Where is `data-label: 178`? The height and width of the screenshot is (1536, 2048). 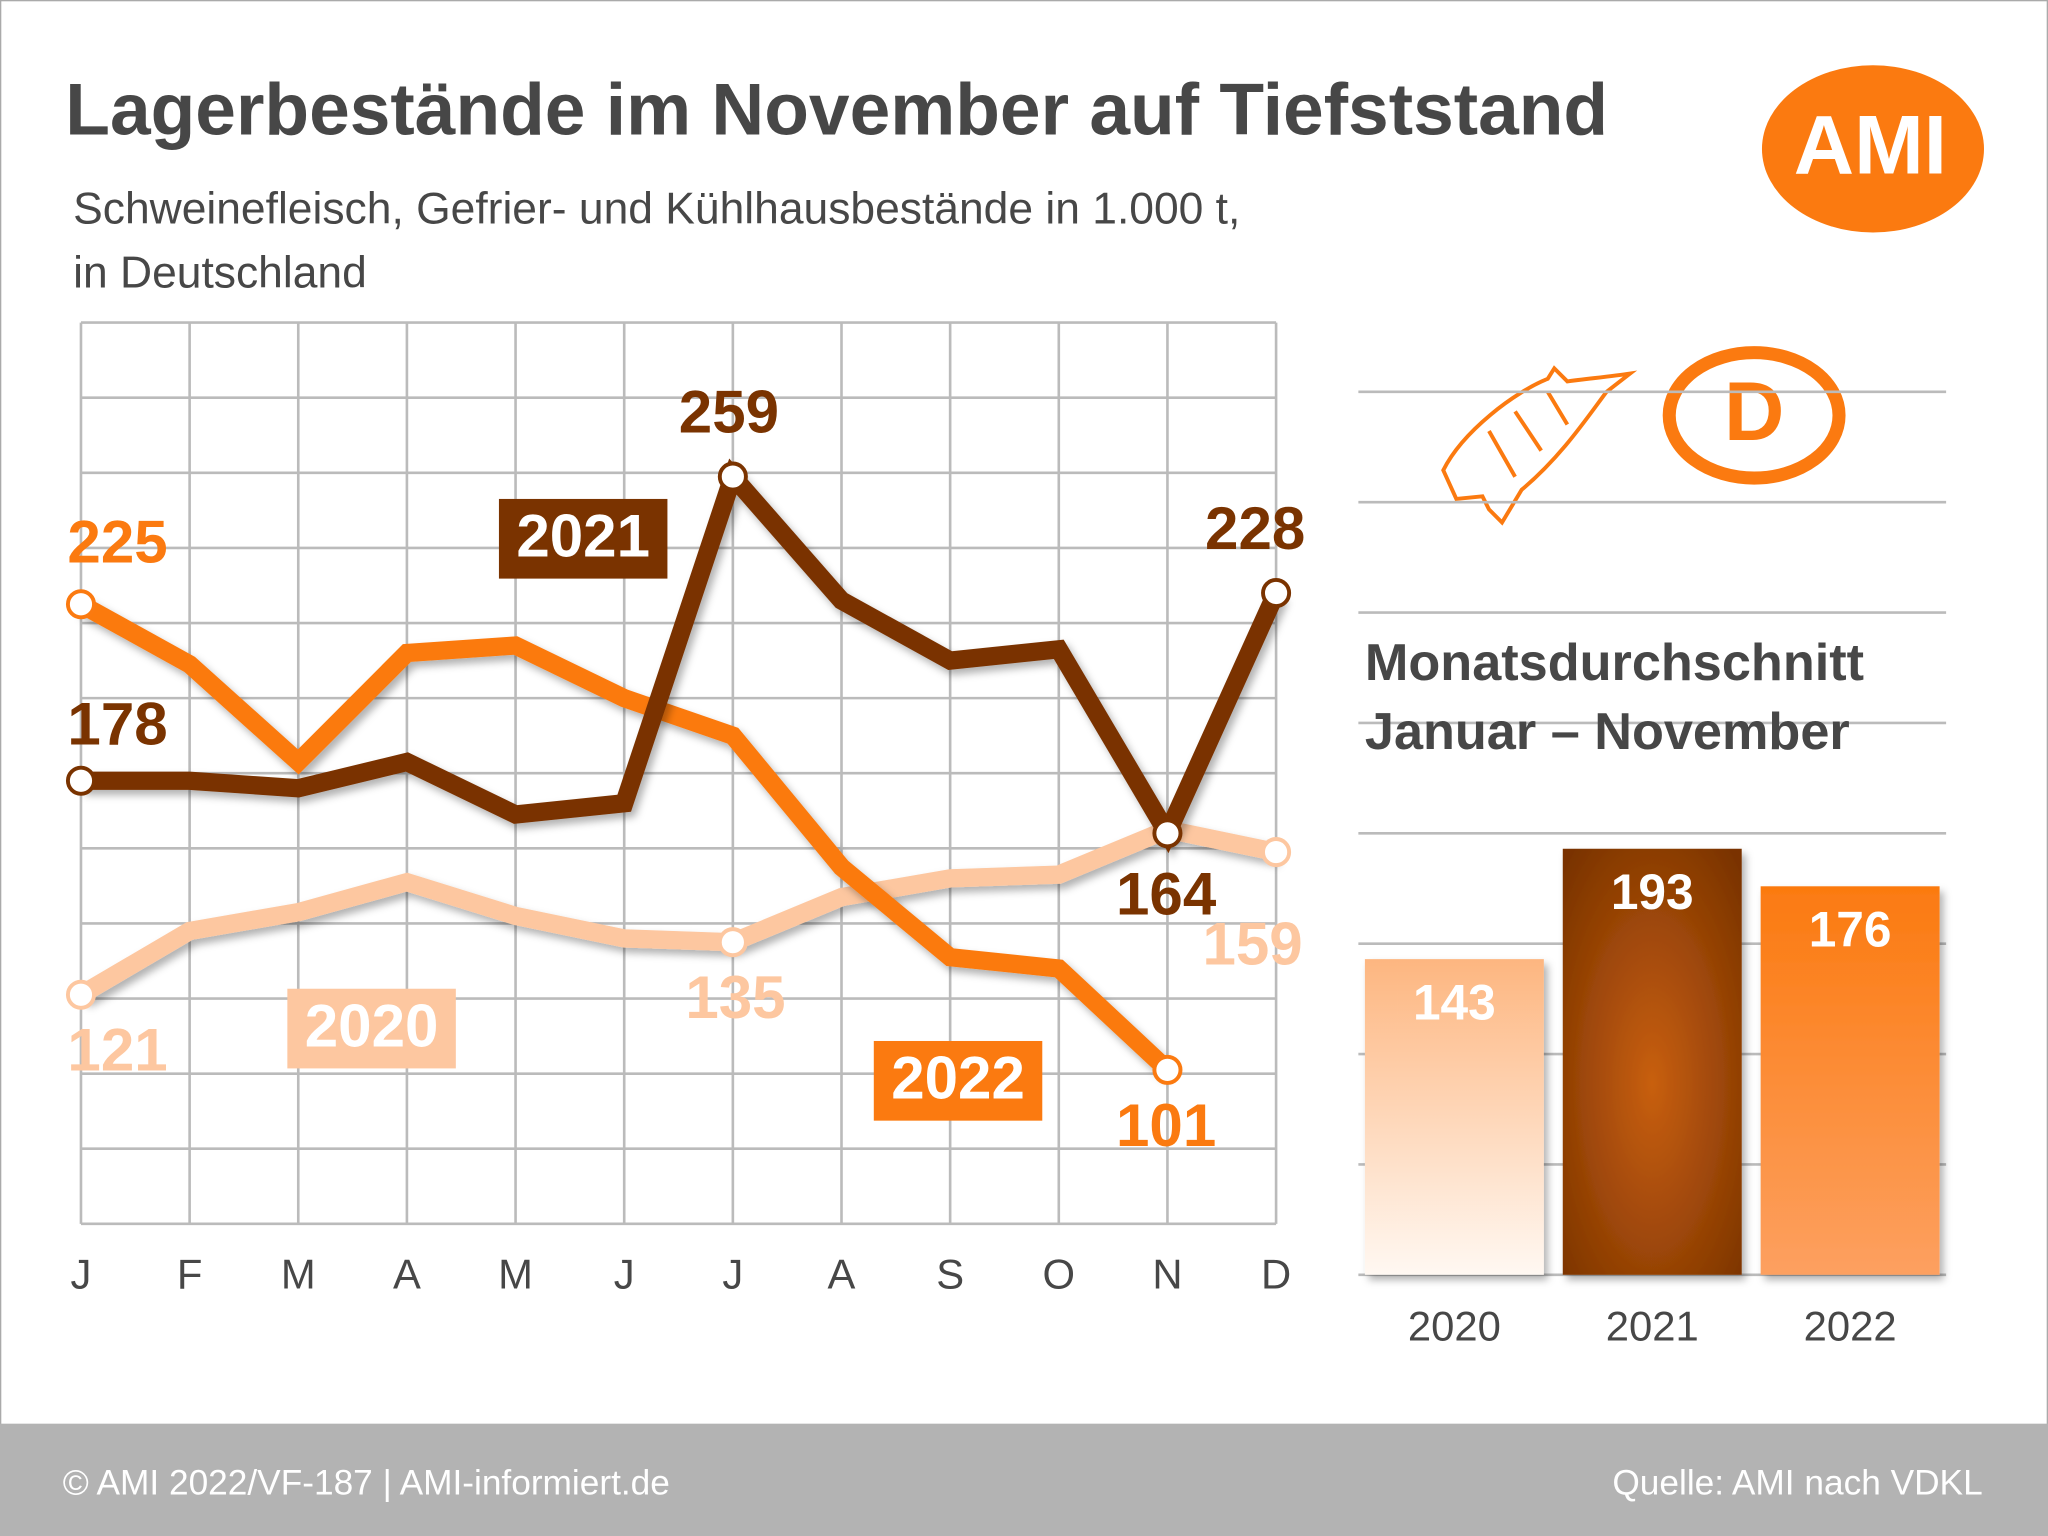 data-label: 178 is located at coordinates (117, 723).